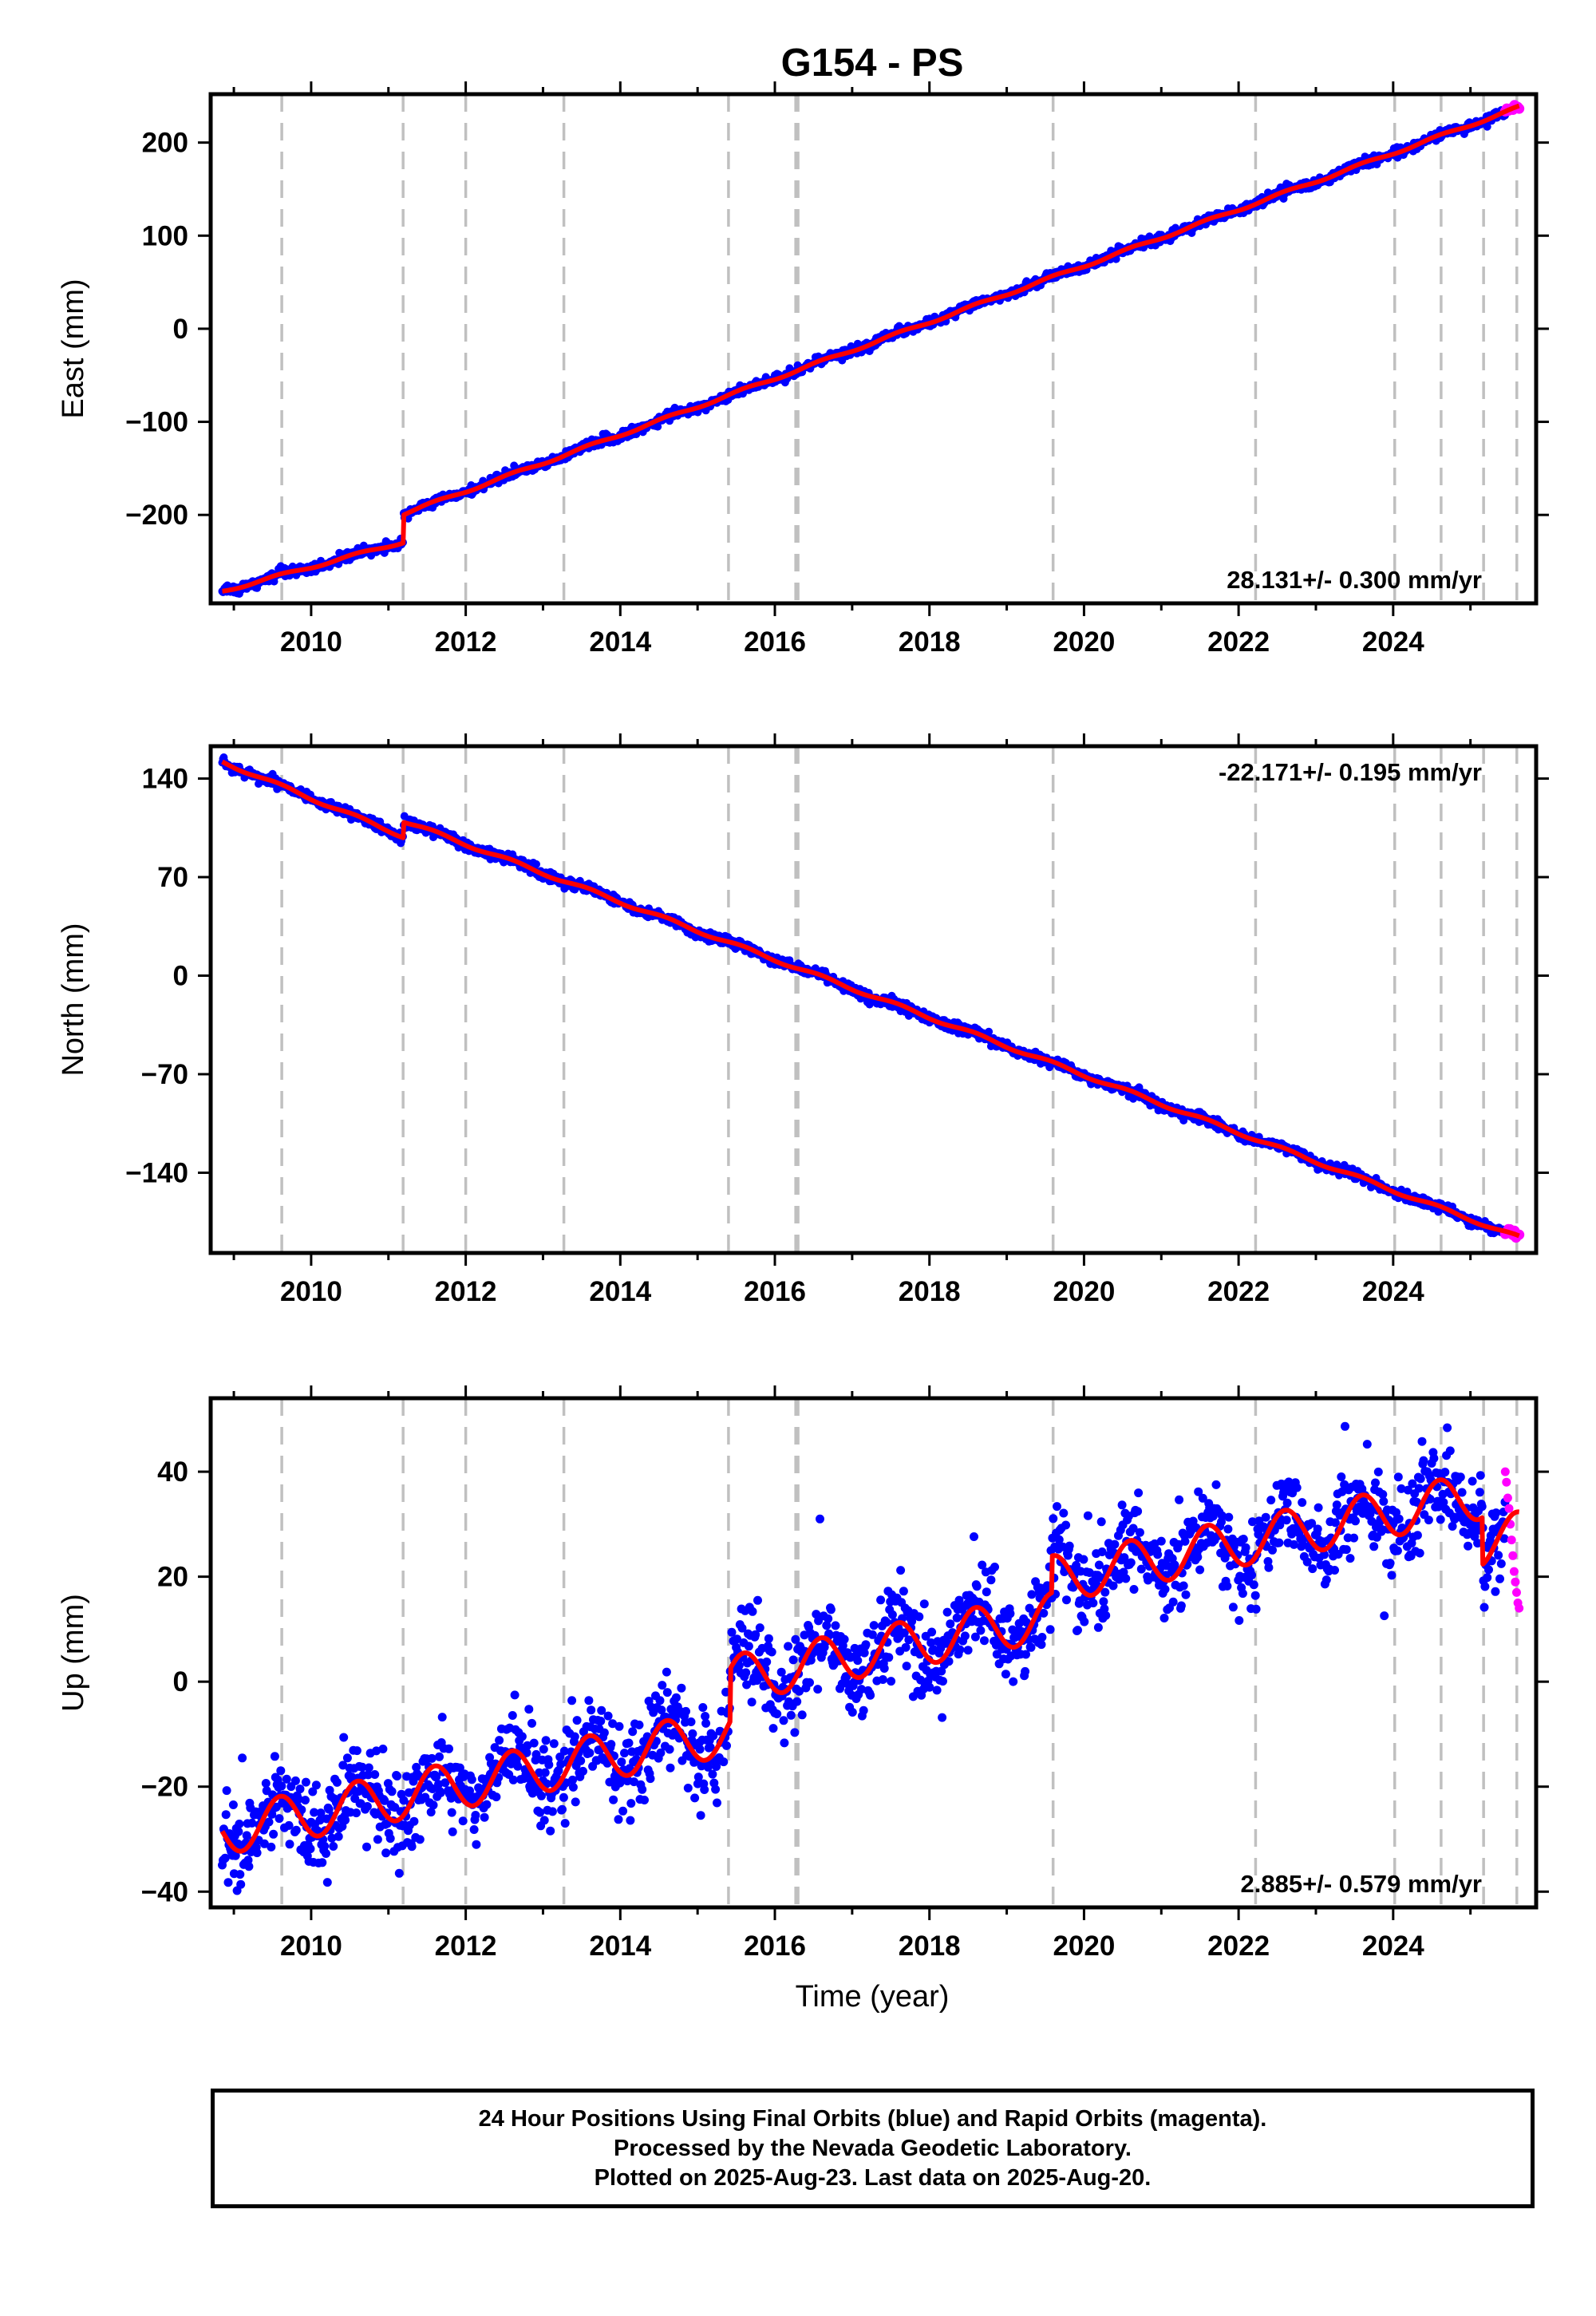 This screenshot has width=1596, height=2316. What do you see at coordinates (1238, 642) in the screenshot?
I see `x-tick-label: 2022` at bounding box center [1238, 642].